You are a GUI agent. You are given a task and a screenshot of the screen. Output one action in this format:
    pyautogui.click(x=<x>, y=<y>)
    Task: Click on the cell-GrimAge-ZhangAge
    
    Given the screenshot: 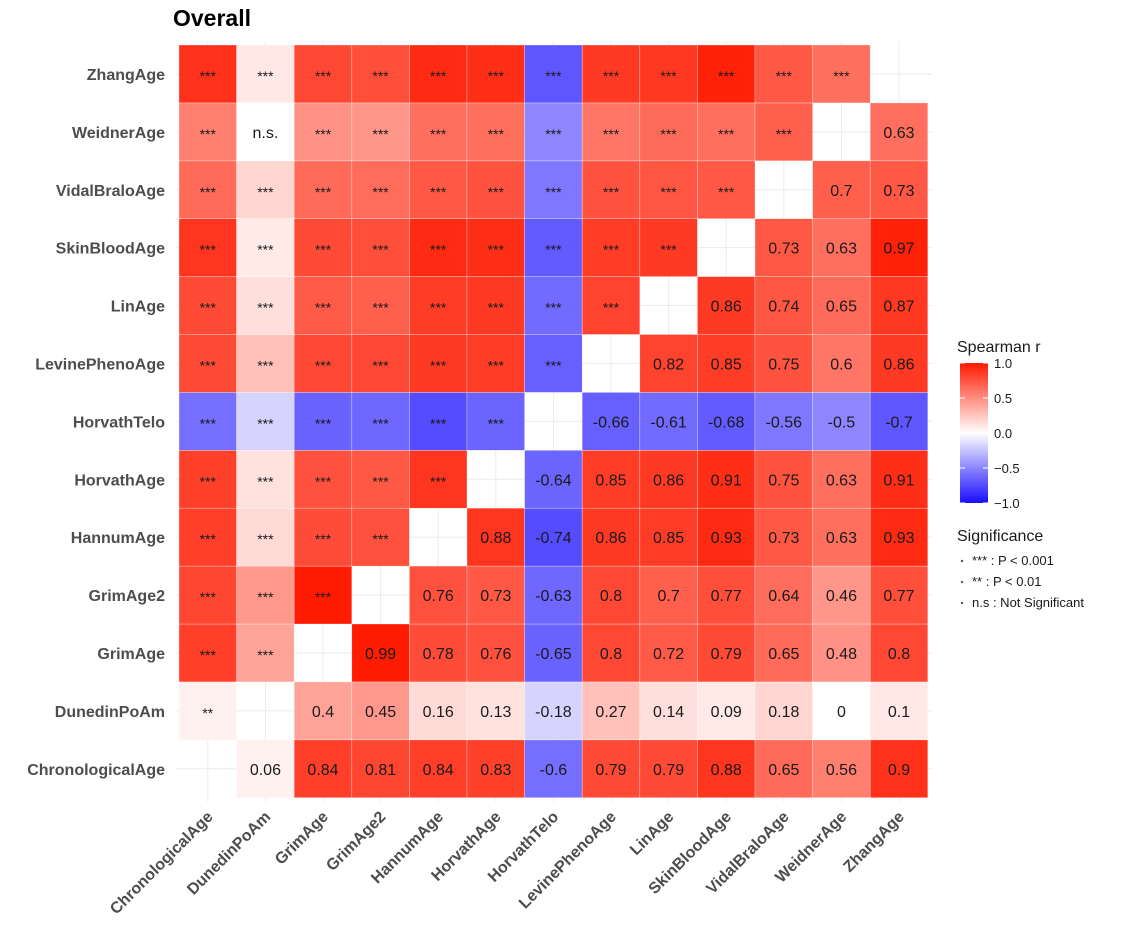 What is the action you would take?
    pyautogui.click(x=899, y=653)
    